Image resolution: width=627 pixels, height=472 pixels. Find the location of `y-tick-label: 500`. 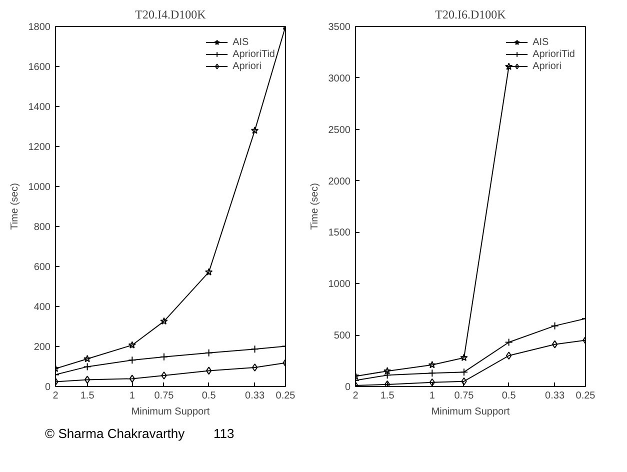

y-tick-label: 500 is located at coordinates (342, 336).